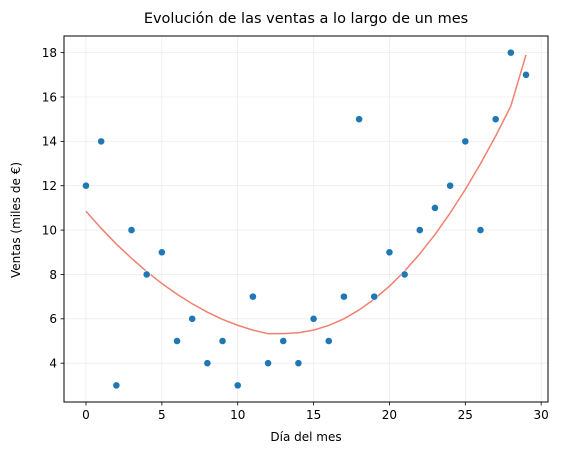 Image resolution: width=564 pixels, height=454 pixels. I want to click on x-tick-label: 5, so click(162, 415).